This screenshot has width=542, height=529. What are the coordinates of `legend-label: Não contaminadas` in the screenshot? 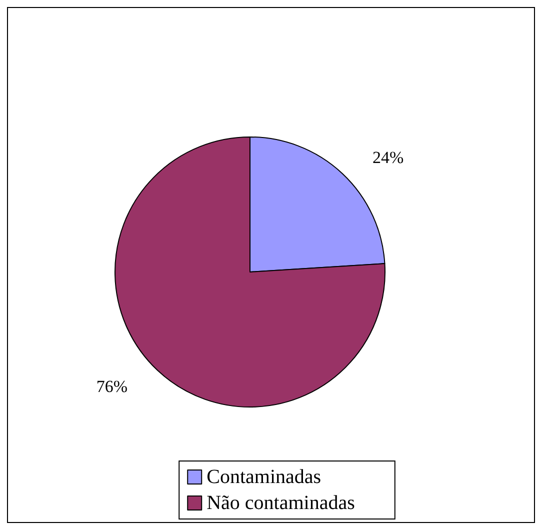 It's located at (281, 503).